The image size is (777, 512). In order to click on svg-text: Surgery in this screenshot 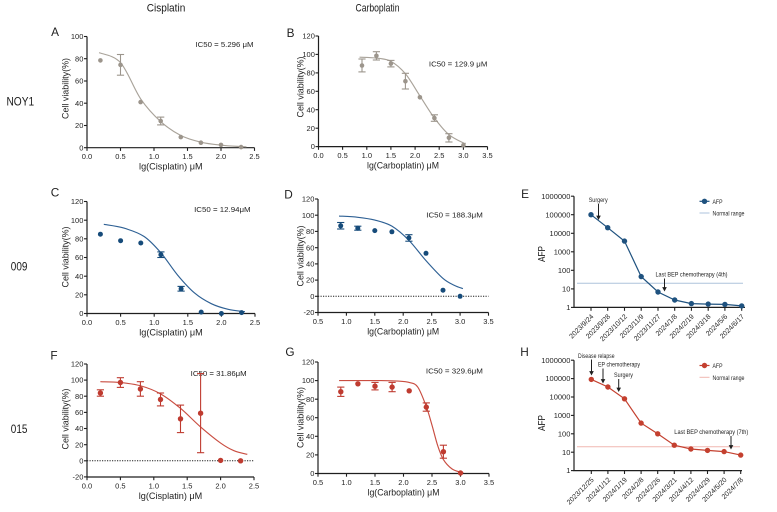, I will do `click(598, 200)`.